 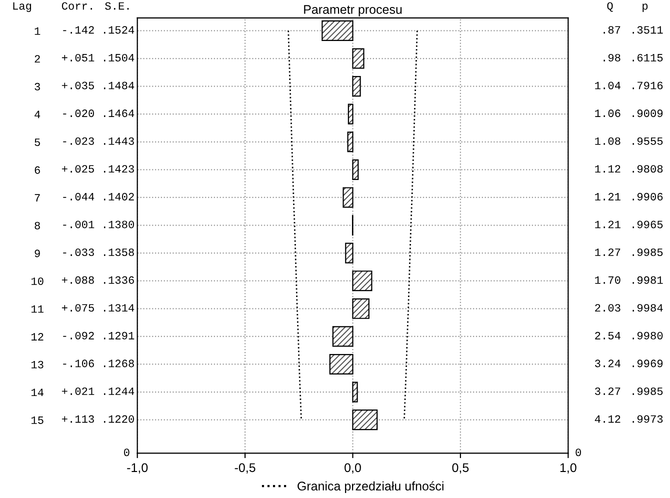 I want to click on text: .87, so click(x=612, y=30).